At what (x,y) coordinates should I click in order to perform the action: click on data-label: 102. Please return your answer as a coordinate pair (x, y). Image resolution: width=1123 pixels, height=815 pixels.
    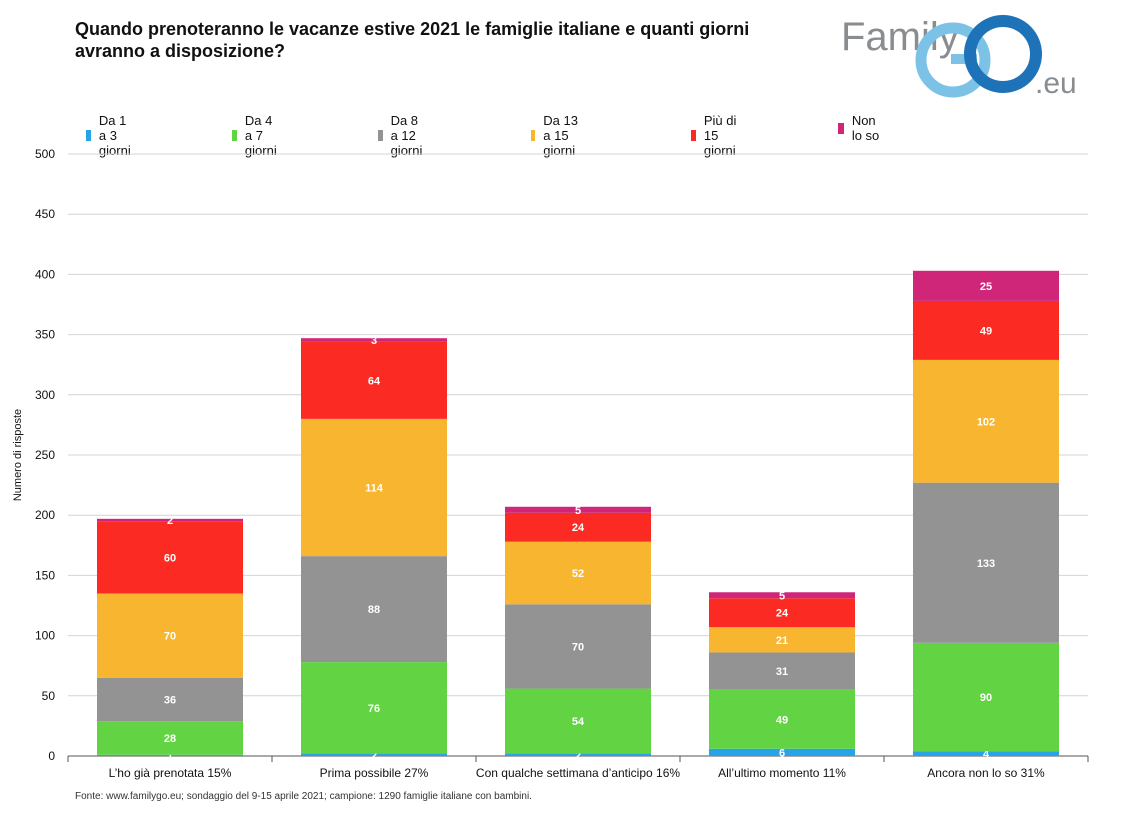
    Looking at the image, I should click on (986, 422).